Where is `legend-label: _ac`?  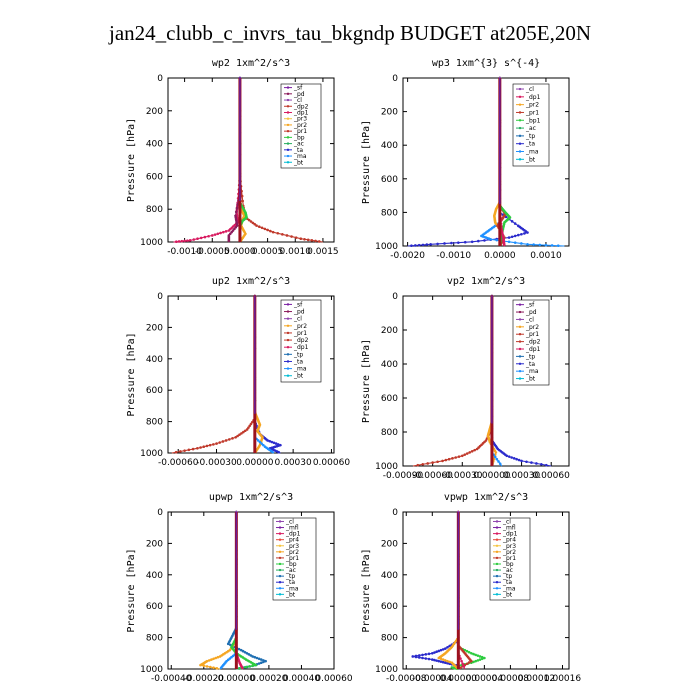
legend-label: _ac is located at coordinates (290, 570).